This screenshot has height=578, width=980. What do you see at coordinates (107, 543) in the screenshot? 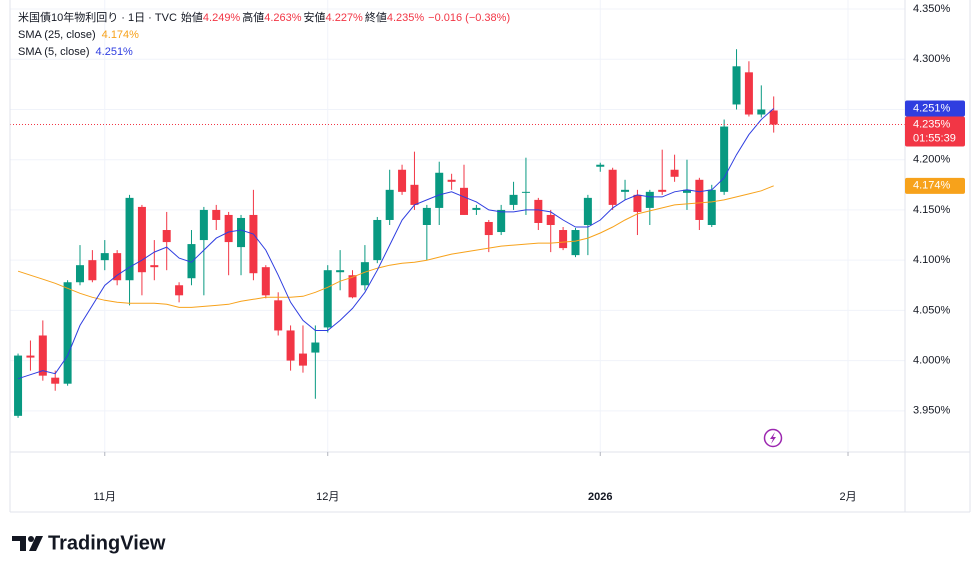
I see `brand-name: TradingView` at bounding box center [107, 543].